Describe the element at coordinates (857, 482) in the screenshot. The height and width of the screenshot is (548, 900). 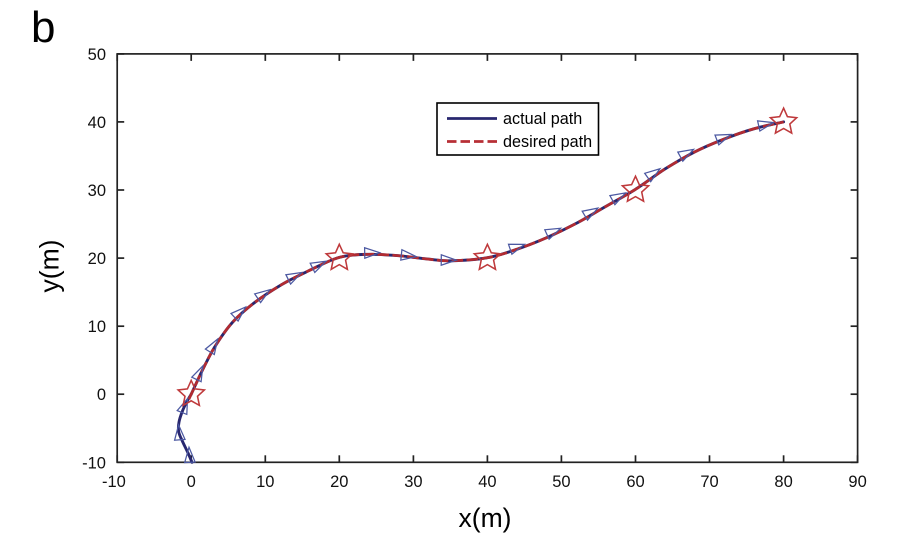
I see `svg-text: 90` at that location.